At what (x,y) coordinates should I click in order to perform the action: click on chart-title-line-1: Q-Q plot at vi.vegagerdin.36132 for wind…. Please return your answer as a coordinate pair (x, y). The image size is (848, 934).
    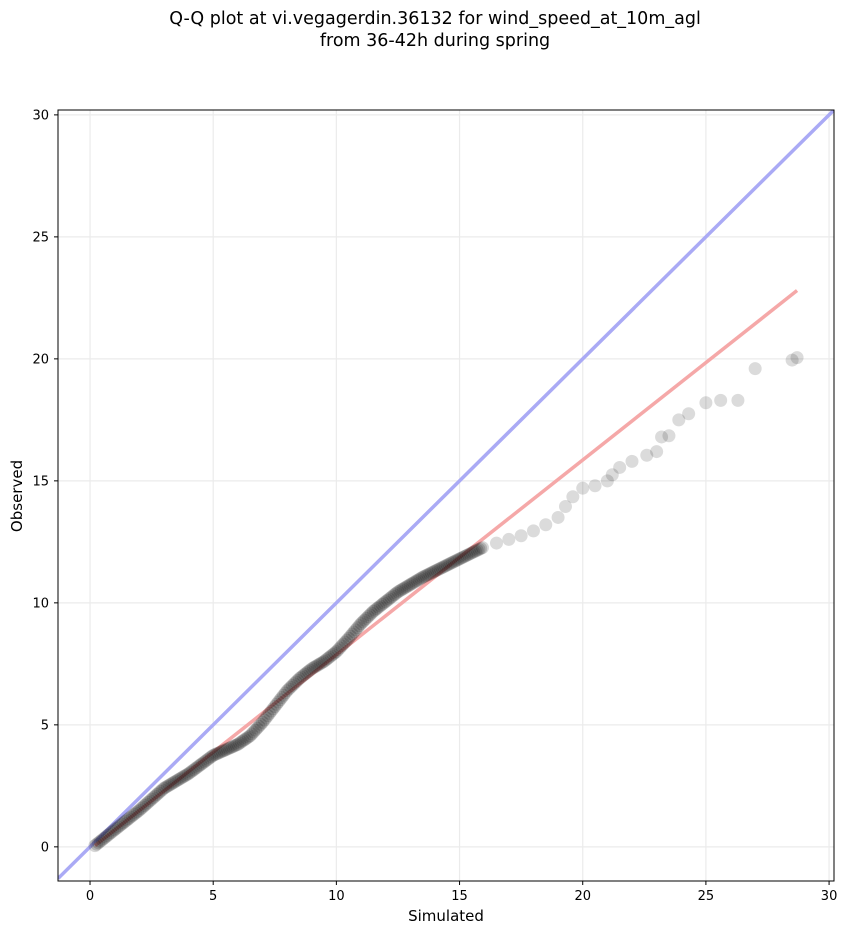
    Looking at the image, I should click on (435, 19).